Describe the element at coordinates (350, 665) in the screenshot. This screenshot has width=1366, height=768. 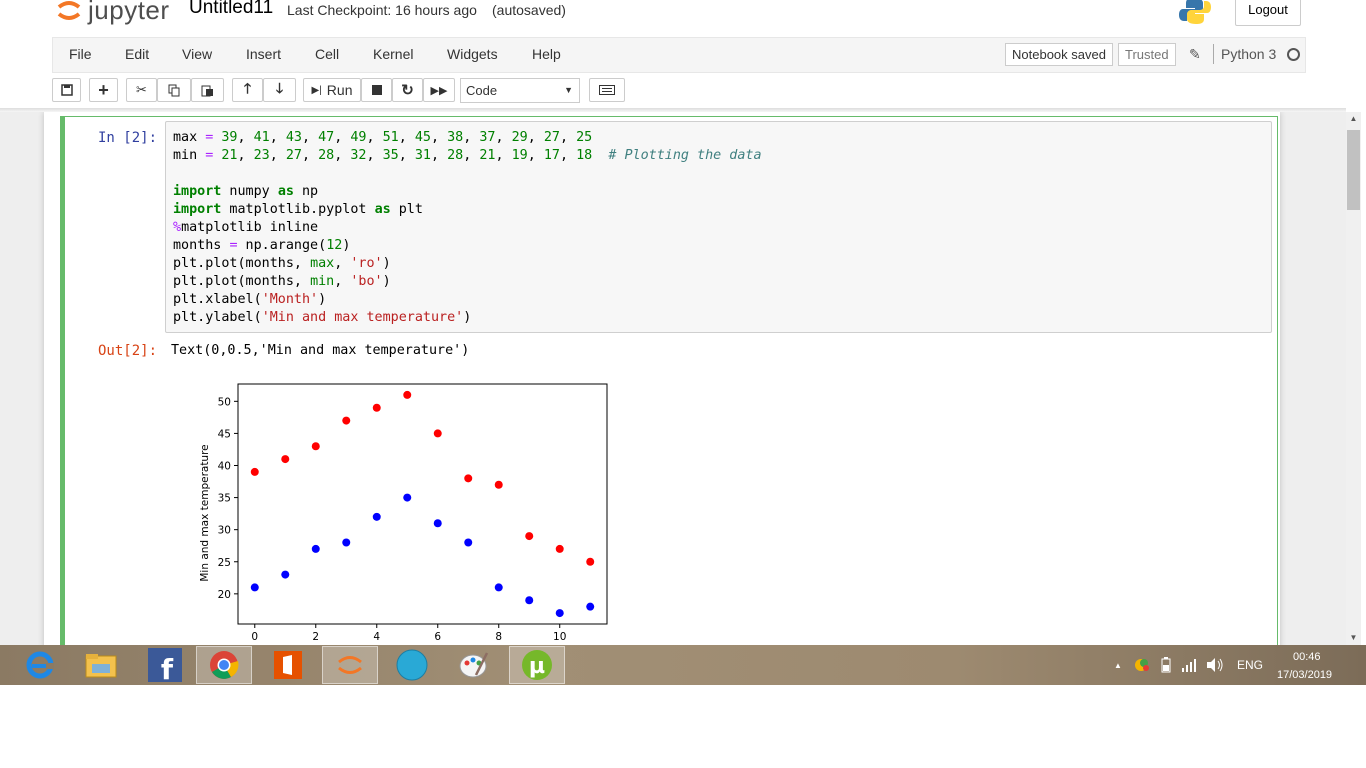
I see `taskbar-jupyter` at that location.